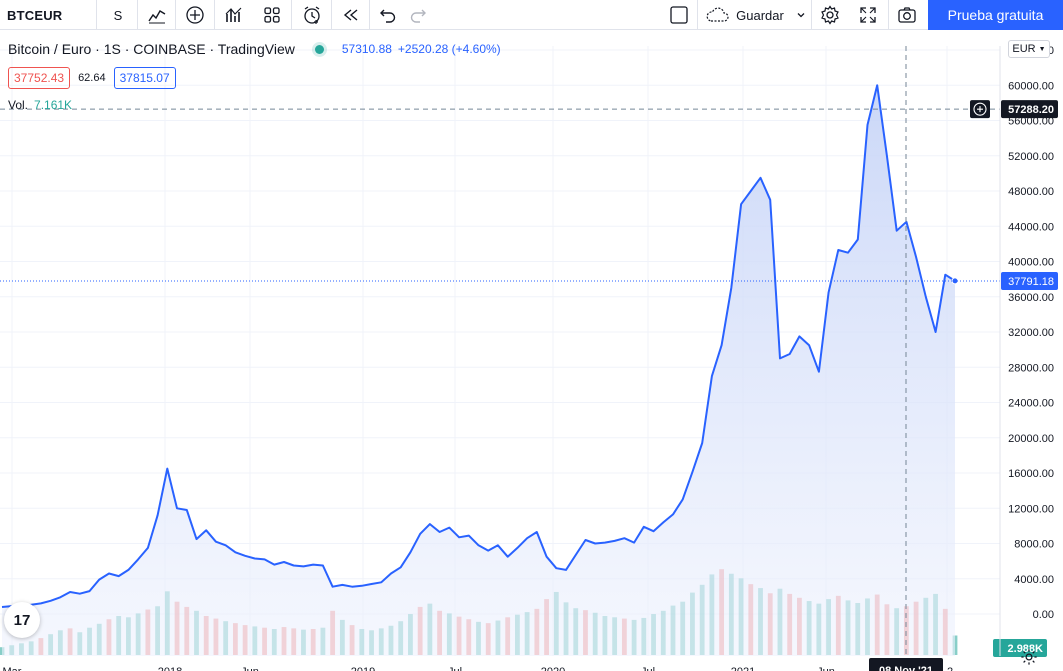 This screenshot has height=671, width=1063. What do you see at coordinates (12, 668) in the screenshot?
I see `time-tick-label: Mar` at bounding box center [12, 668].